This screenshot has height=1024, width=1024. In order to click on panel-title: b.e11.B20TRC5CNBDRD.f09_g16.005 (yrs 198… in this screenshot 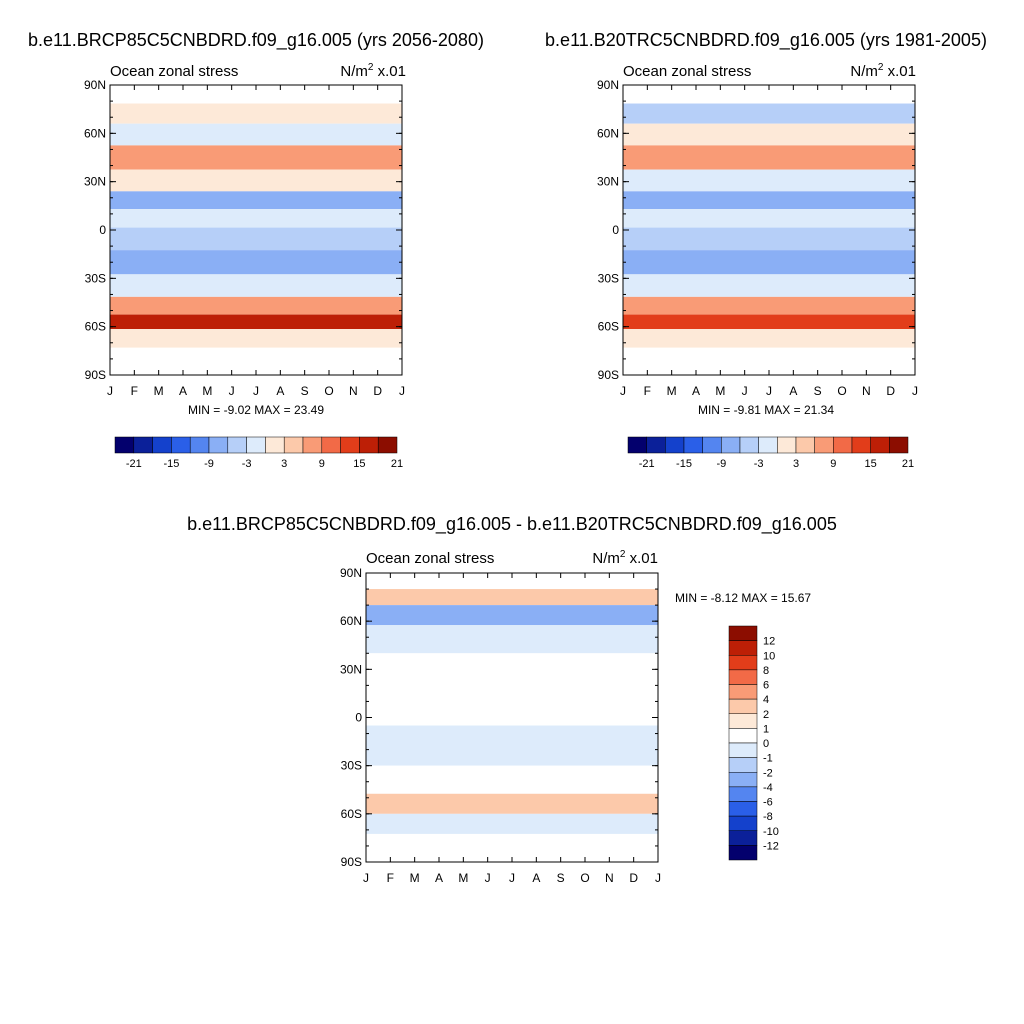, I will do `click(766, 40)`.